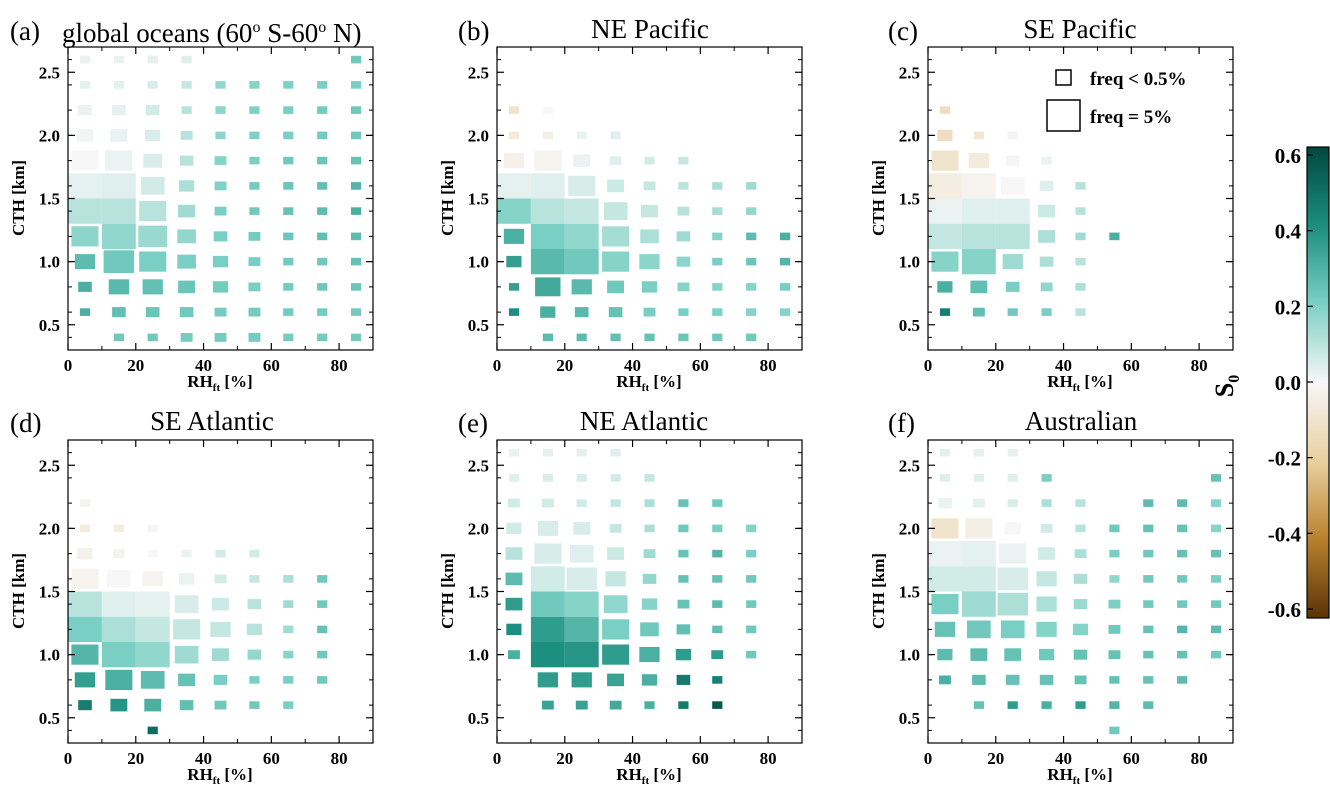 The height and width of the screenshot is (789, 1330). I want to click on colorbar-tick-label: 0.2, so click(1288, 307).